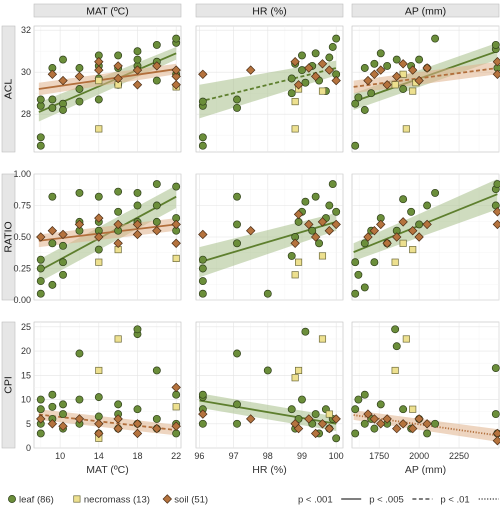 The image size is (500, 515). I want to click on soil-fit-line, so click(107, 232).